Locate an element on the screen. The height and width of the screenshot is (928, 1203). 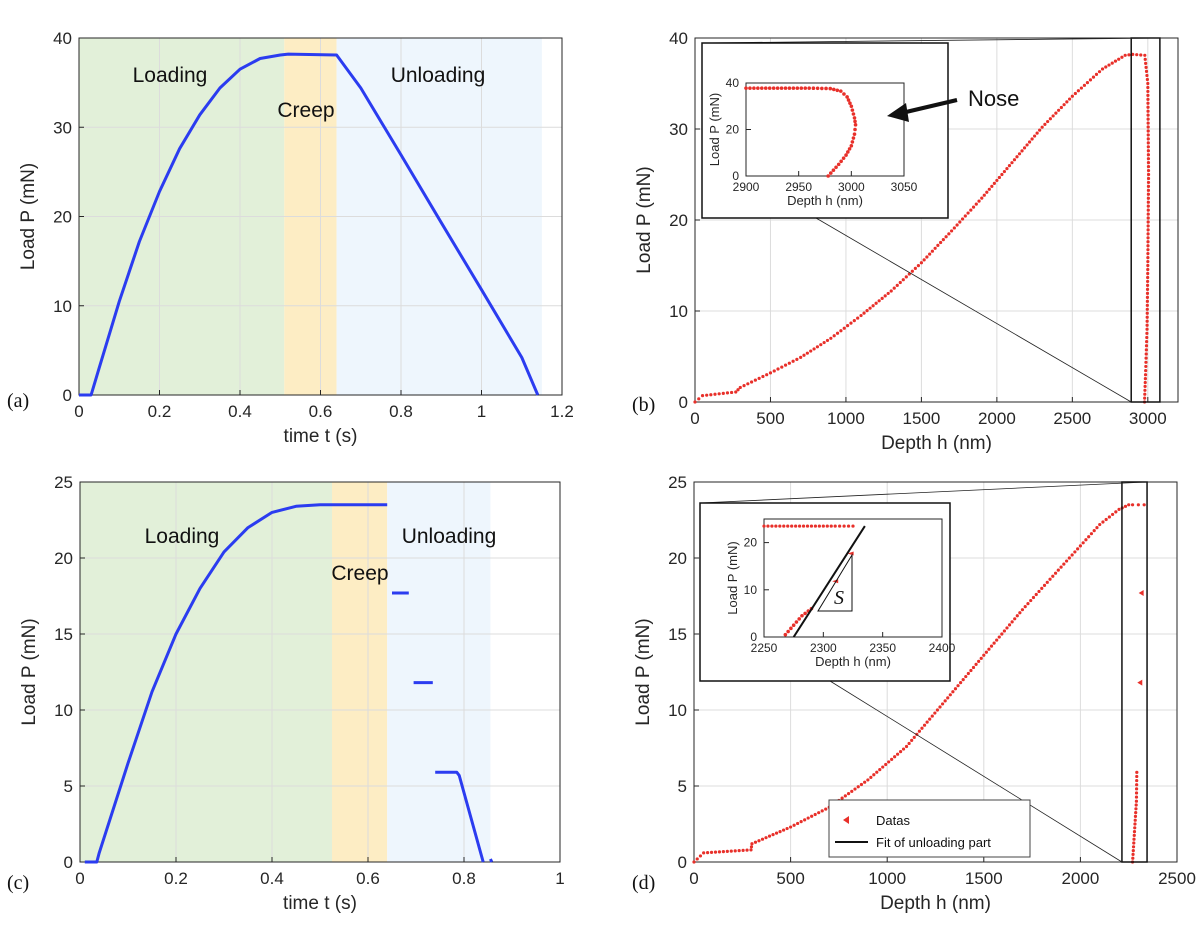
panel-a-xtick-label: 0.8 is located at coordinates (401, 411).